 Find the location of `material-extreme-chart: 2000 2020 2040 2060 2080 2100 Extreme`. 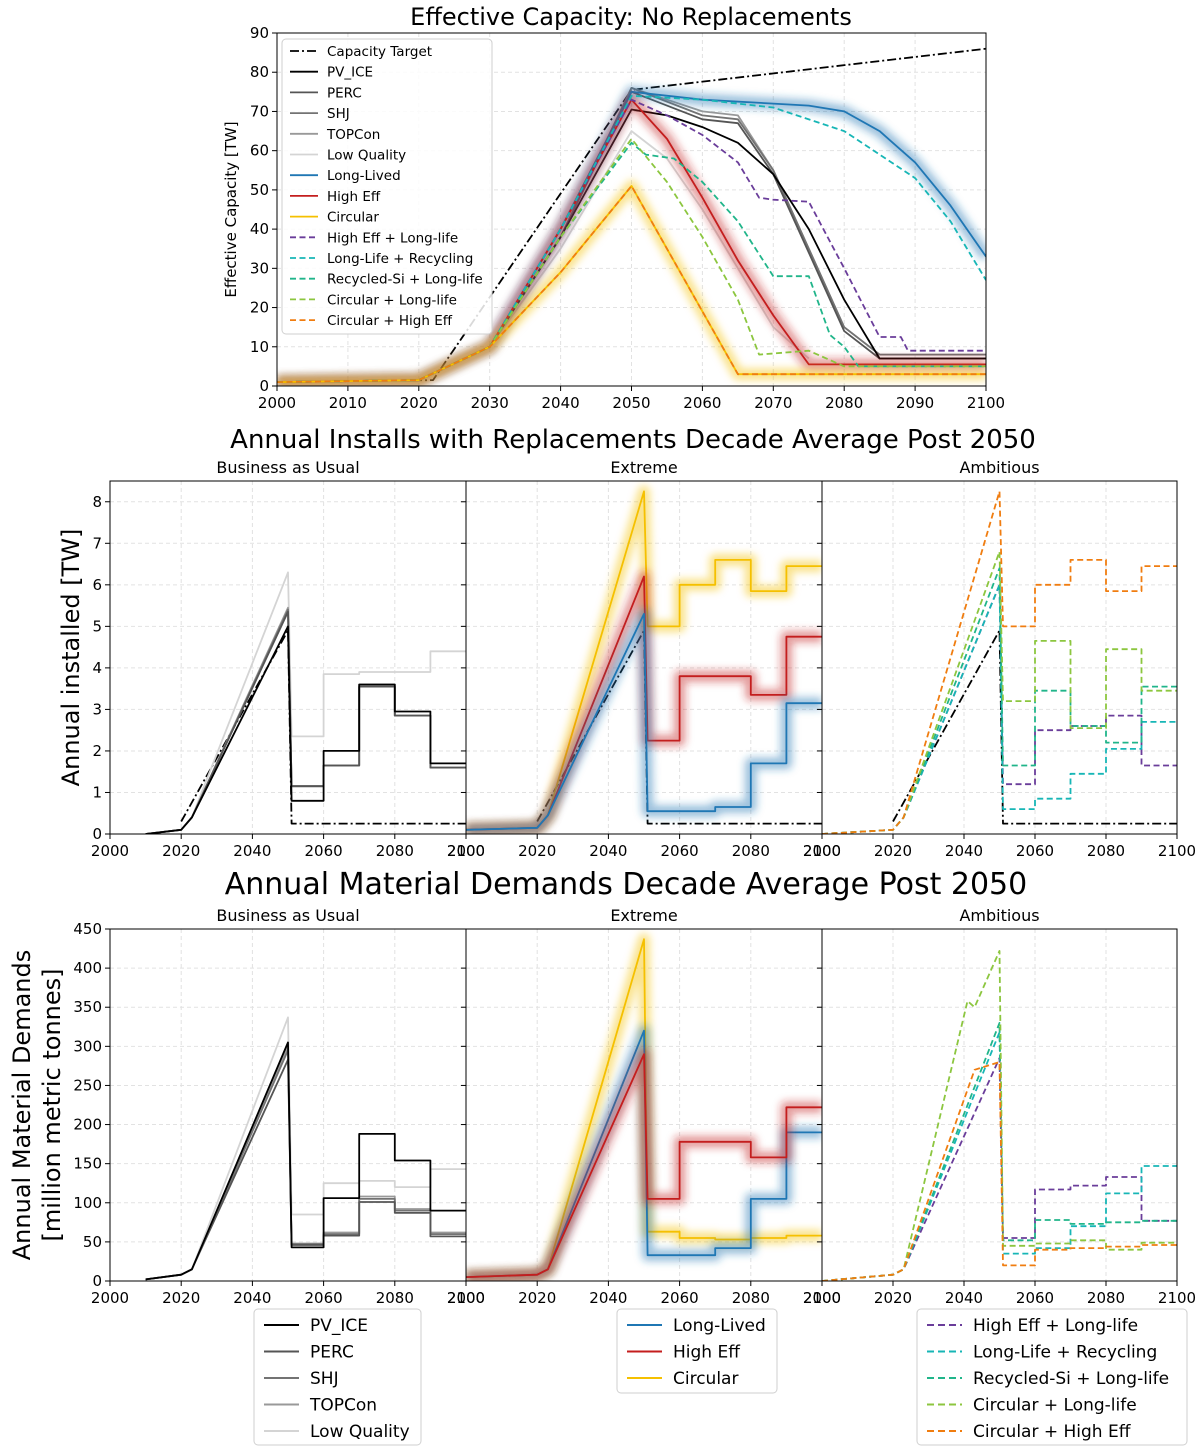

material-extreme-chart: 2000 2020 2040 2060 2080 2100 Extreme is located at coordinates (644, 1106).